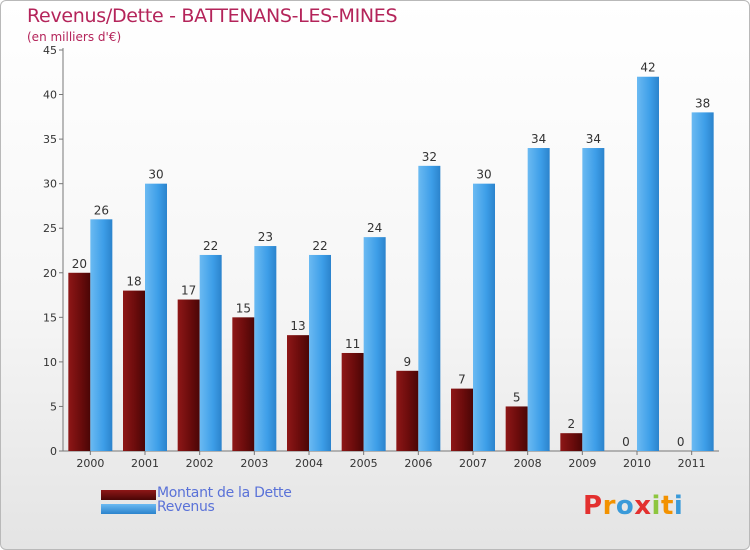  I want to click on y-tick-label: 40, so click(50, 95).